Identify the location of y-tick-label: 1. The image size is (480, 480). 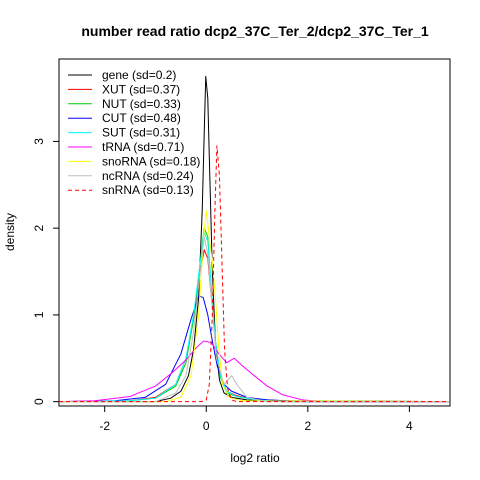
(39, 314).